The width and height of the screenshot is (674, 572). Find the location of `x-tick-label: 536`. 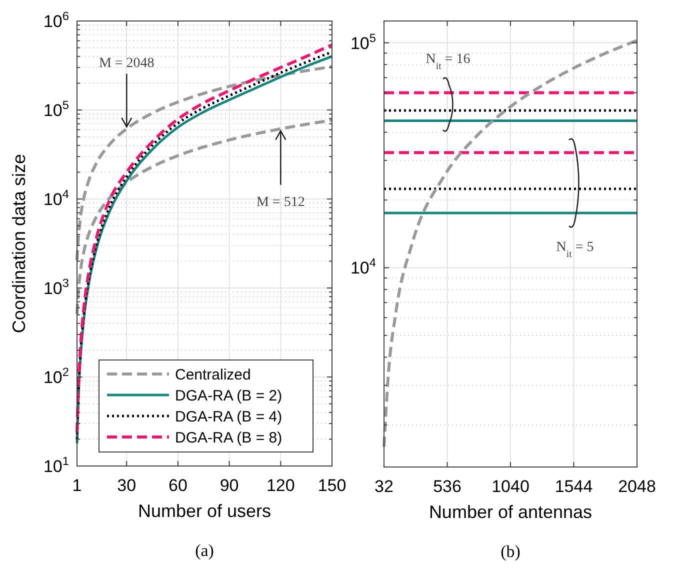

x-tick-label: 536 is located at coordinates (447, 486).